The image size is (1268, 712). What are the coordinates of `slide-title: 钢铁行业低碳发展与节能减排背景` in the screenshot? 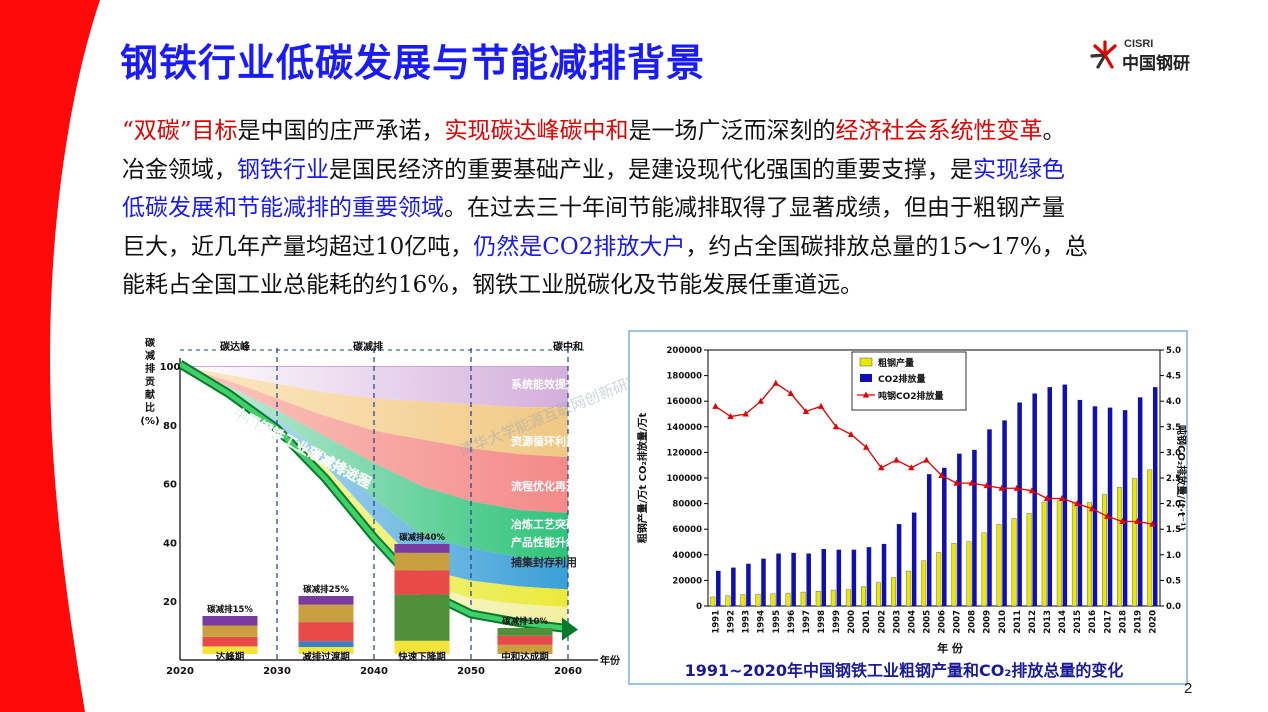 It's located at (413, 63).